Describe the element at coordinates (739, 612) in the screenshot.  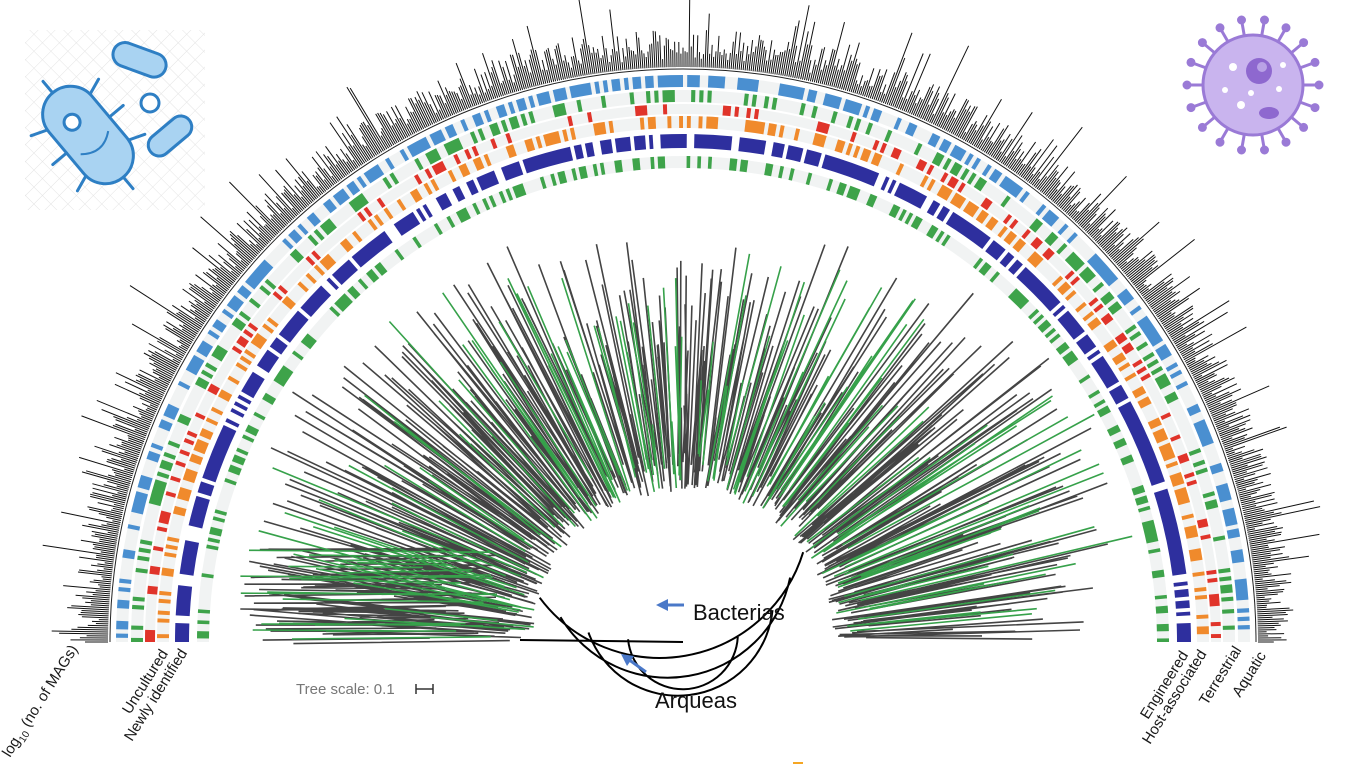
I see `bacterias-label: Bacterias` at that location.